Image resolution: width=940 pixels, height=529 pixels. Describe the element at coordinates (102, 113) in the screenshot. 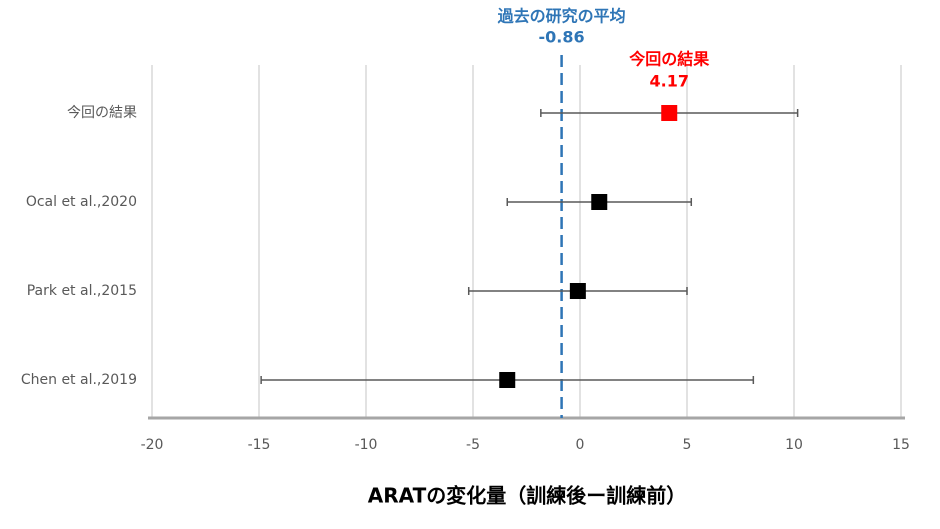

I see `y-tick-label: 今回の結果` at that location.